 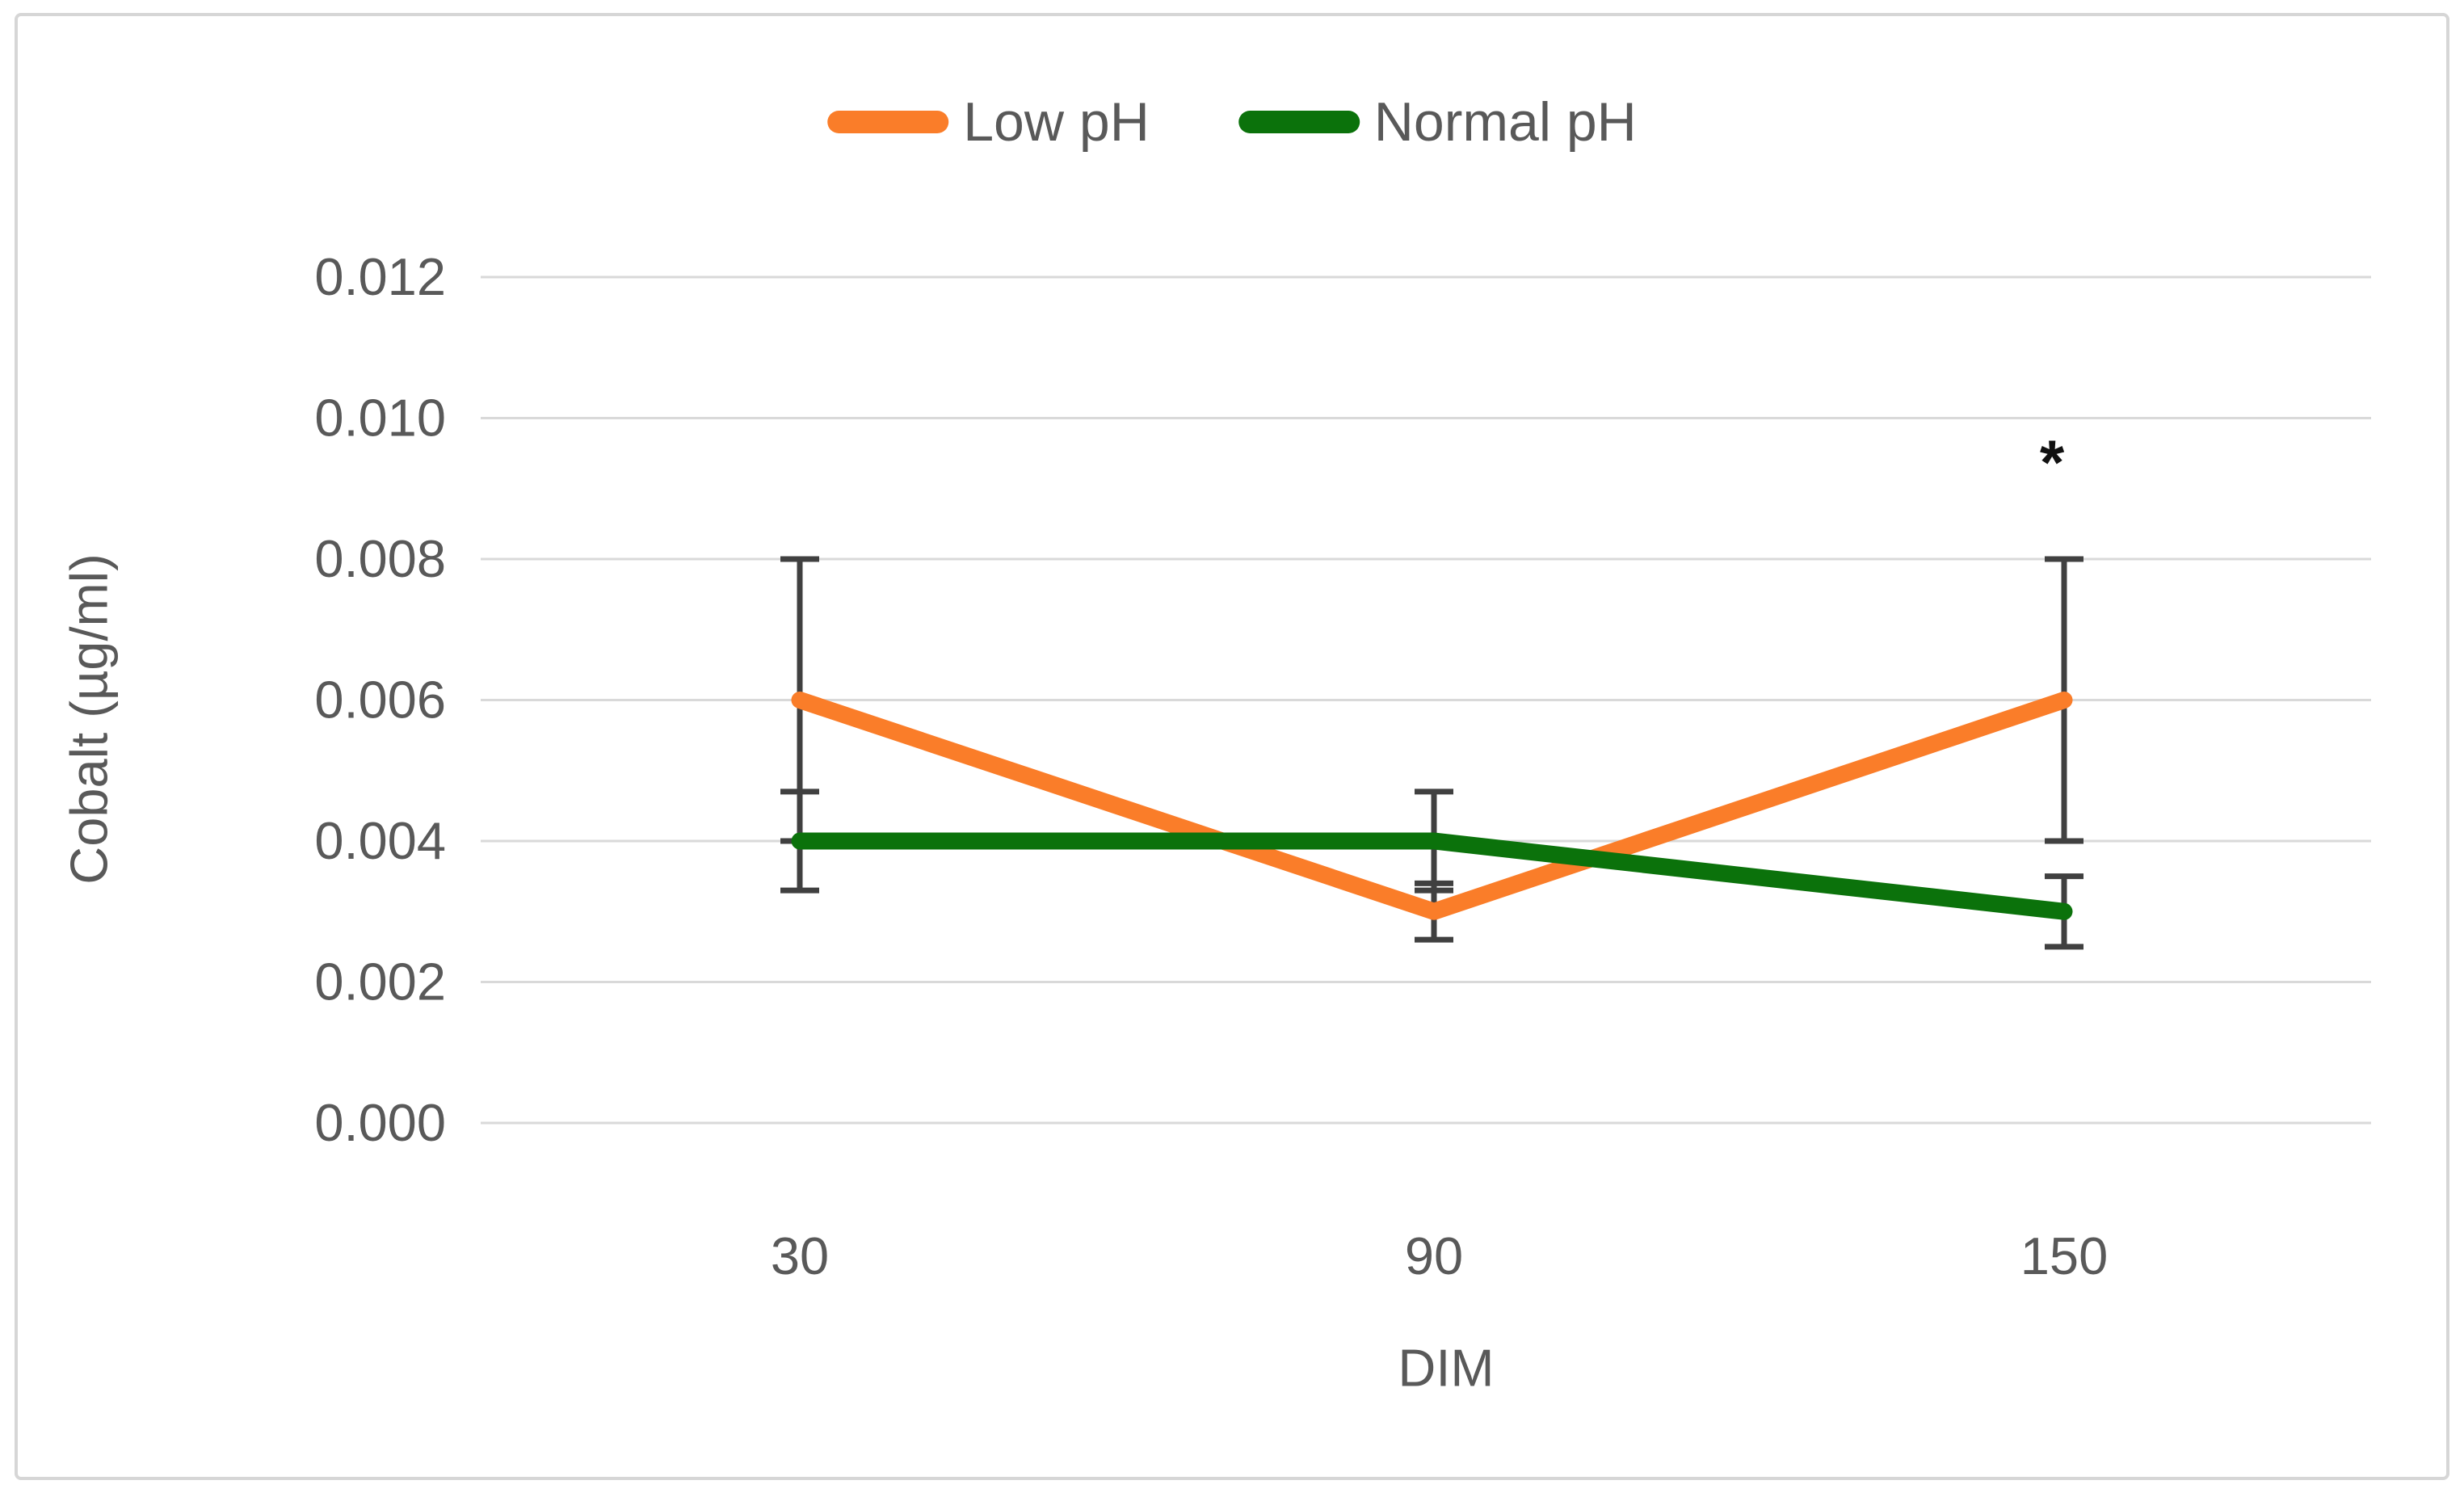 What do you see at coordinates (380, 277) in the screenshot?
I see `y-tick-label: 0.012` at bounding box center [380, 277].